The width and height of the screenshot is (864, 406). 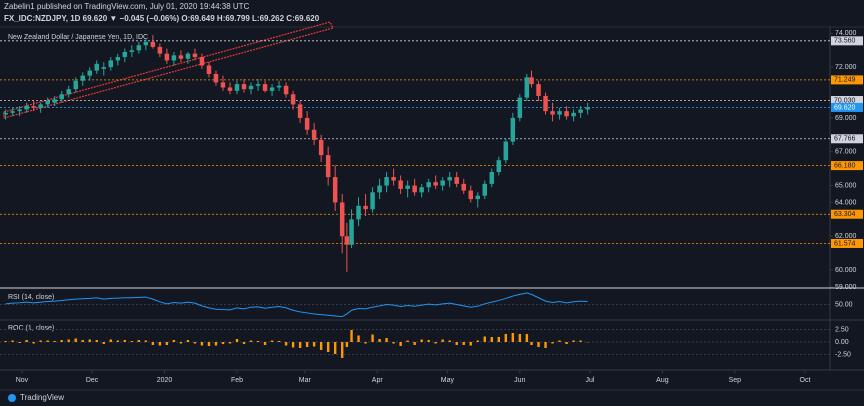 I want to click on y-tick-label: 74.000, so click(x=846, y=33).